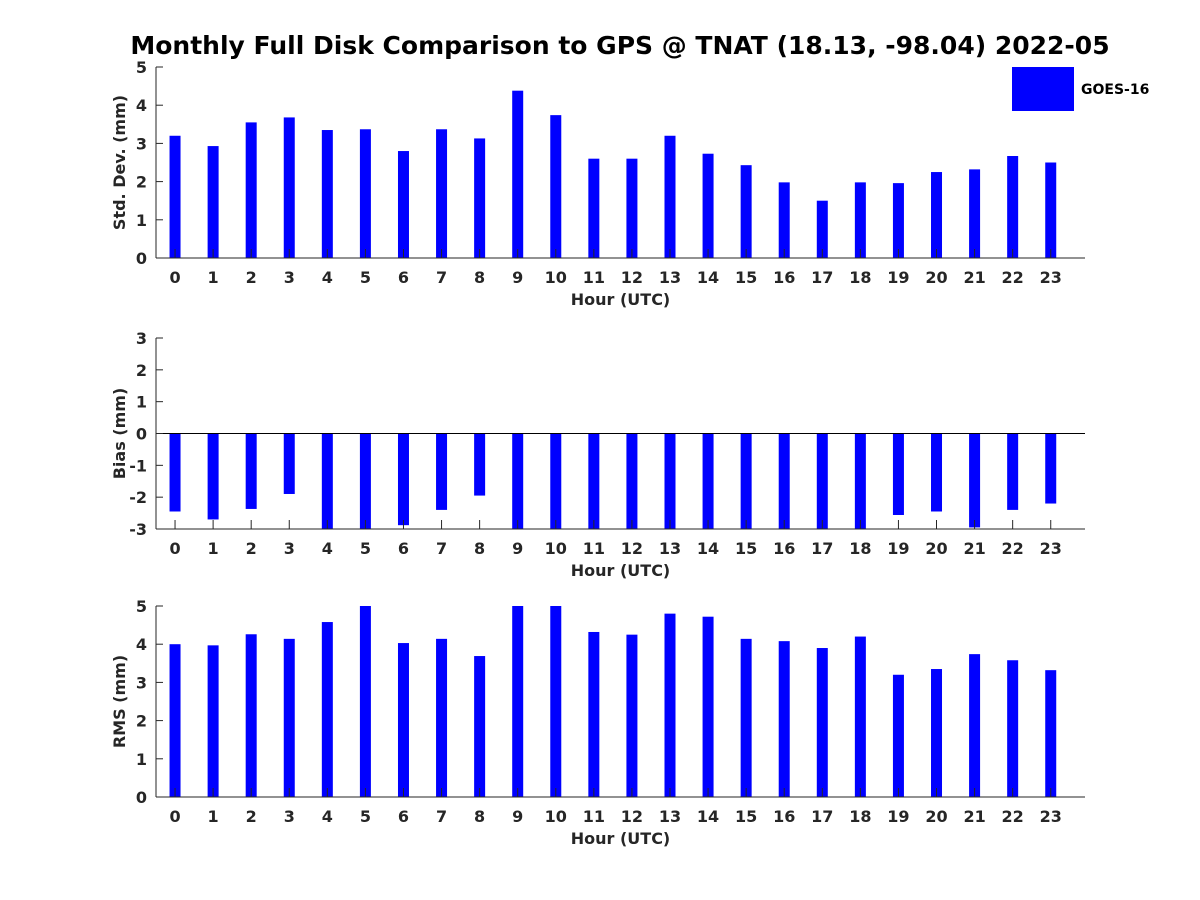  Describe the element at coordinates (594, 277) in the screenshot. I see `x-tick-label: 11` at that location.